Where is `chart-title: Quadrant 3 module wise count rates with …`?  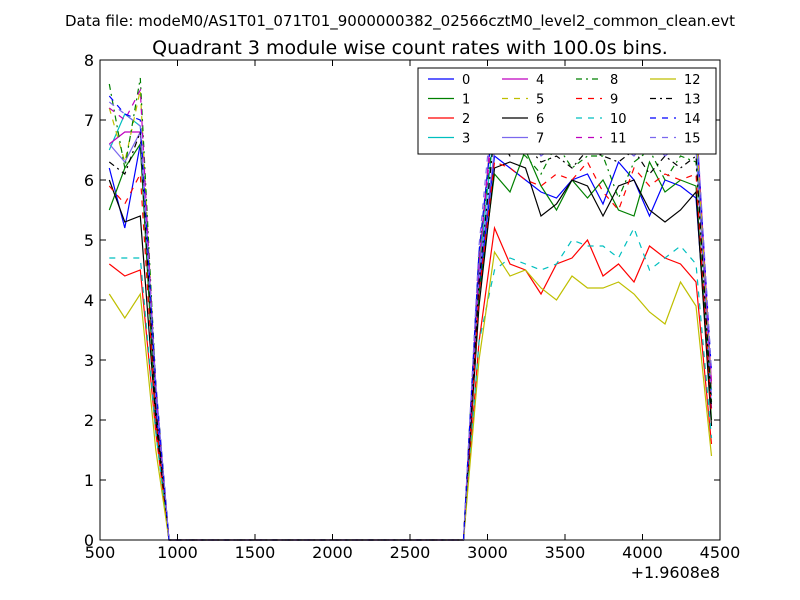 chart-title: Quadrant 3 module wise count rates with … is located at coordinates (410, 48).